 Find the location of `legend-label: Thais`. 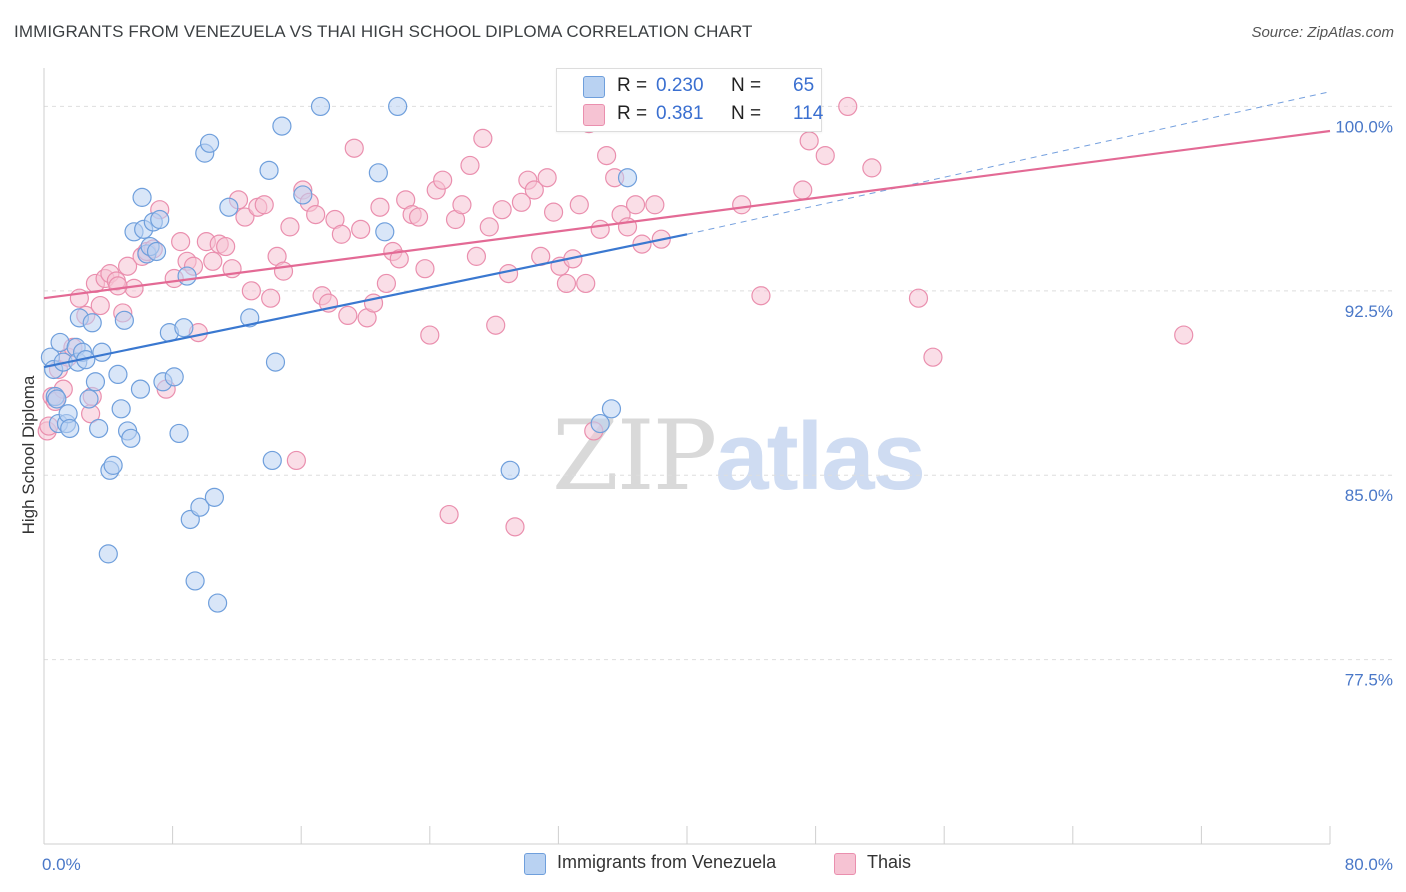

legend-label: Thais is located at coordinates (889, 862).